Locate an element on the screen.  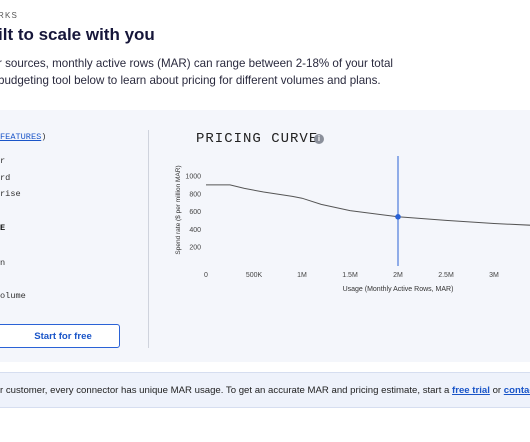
pricing-curve-line is located at coordinates (368, 205).